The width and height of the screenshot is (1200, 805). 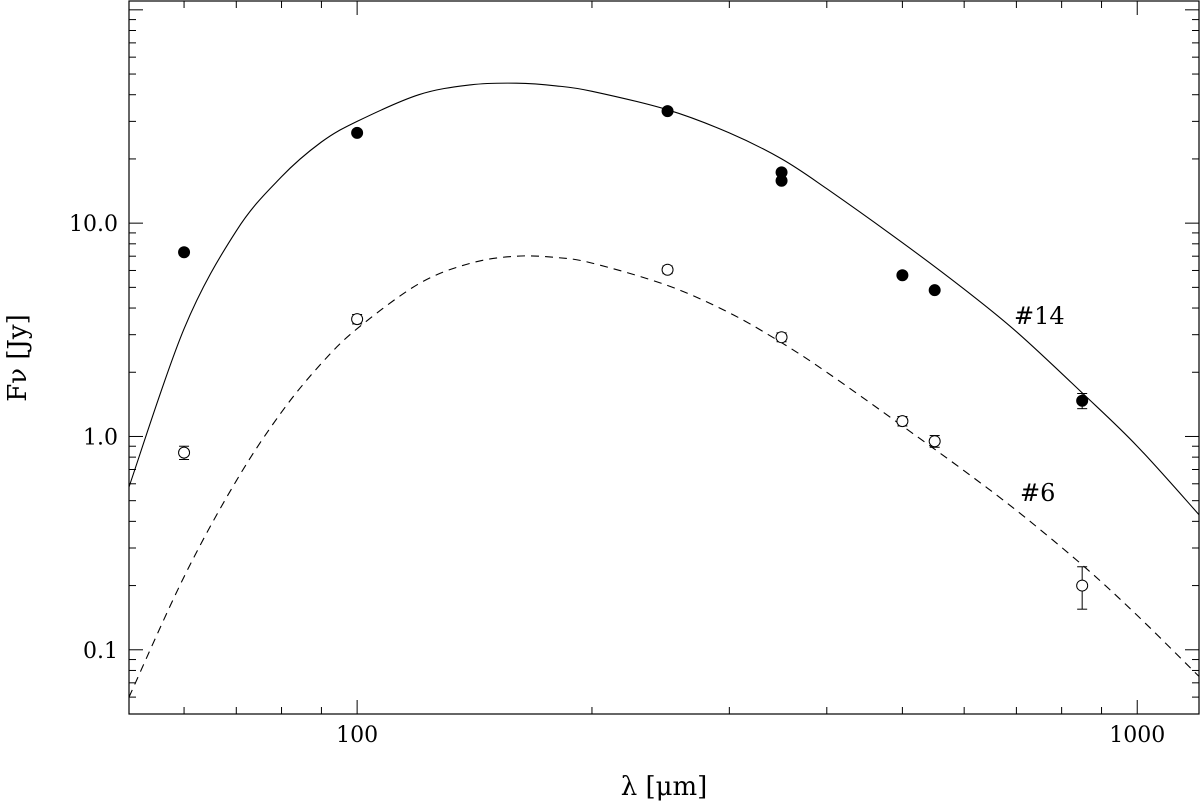 I want to click on x-axis-label: λ [μm], so click(x=664, y=787).